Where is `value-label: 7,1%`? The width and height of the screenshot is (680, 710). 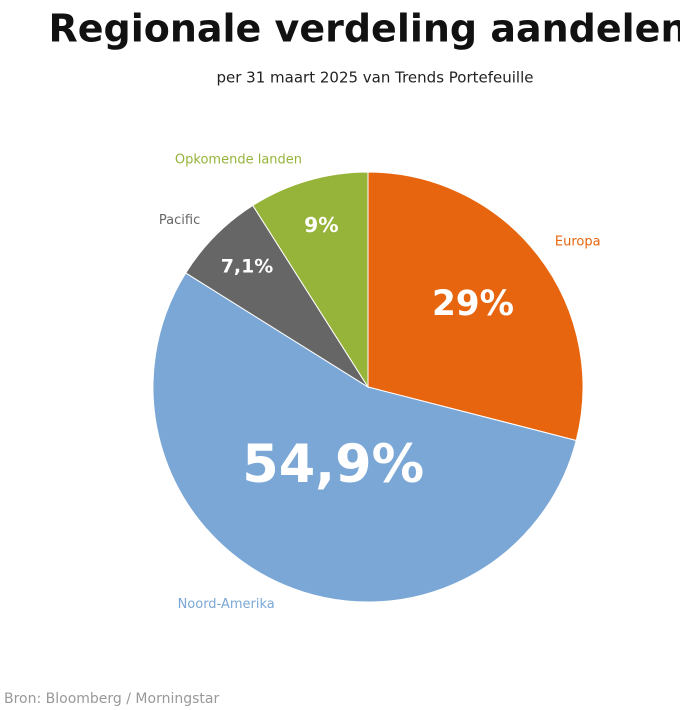 value-label: 7,1% is located at coordinates (247, 266).